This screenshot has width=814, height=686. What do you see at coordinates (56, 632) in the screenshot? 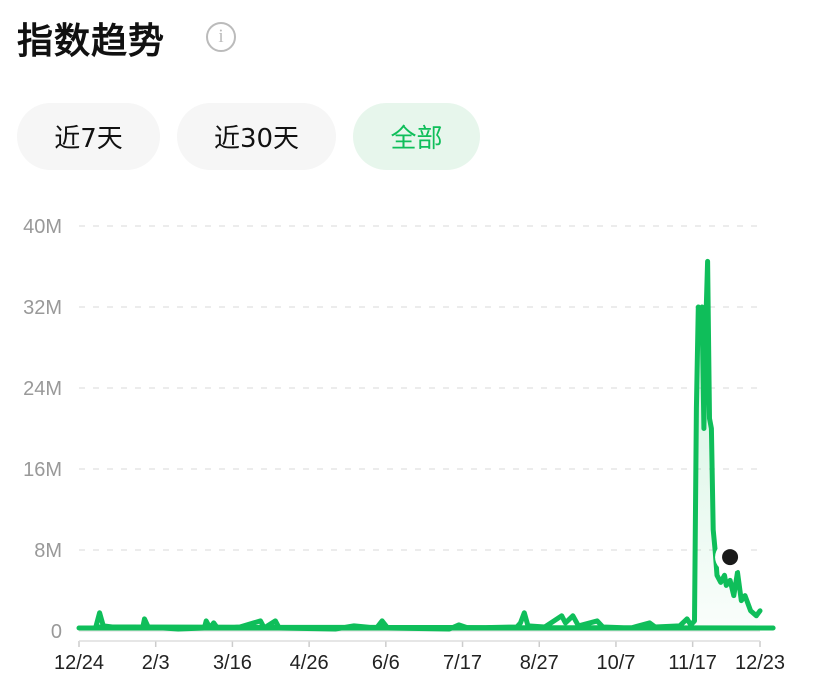
I see `y-tick-label: 0` at bounding box center [56, 632].